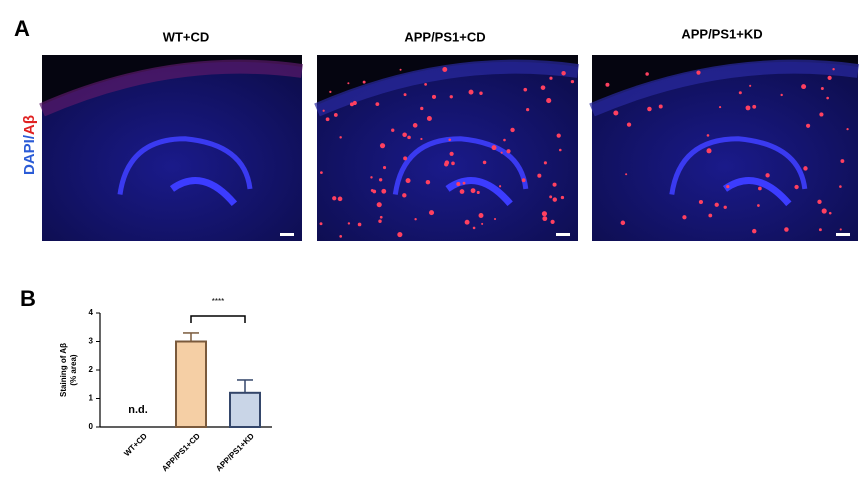 This screenshot has width=868, height=490. I want to click on significance-bracket, so click(218, 319).